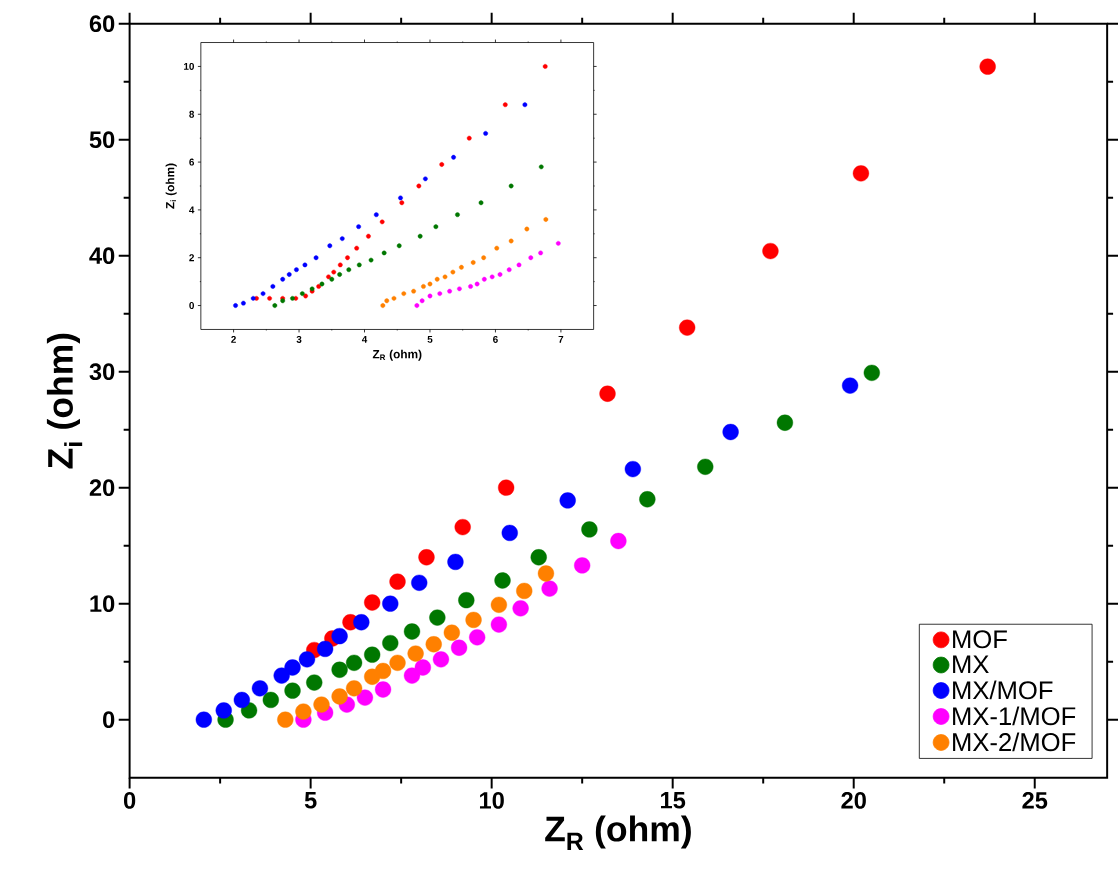  I want to click on x-tick-label: 3, so click(299, 339).